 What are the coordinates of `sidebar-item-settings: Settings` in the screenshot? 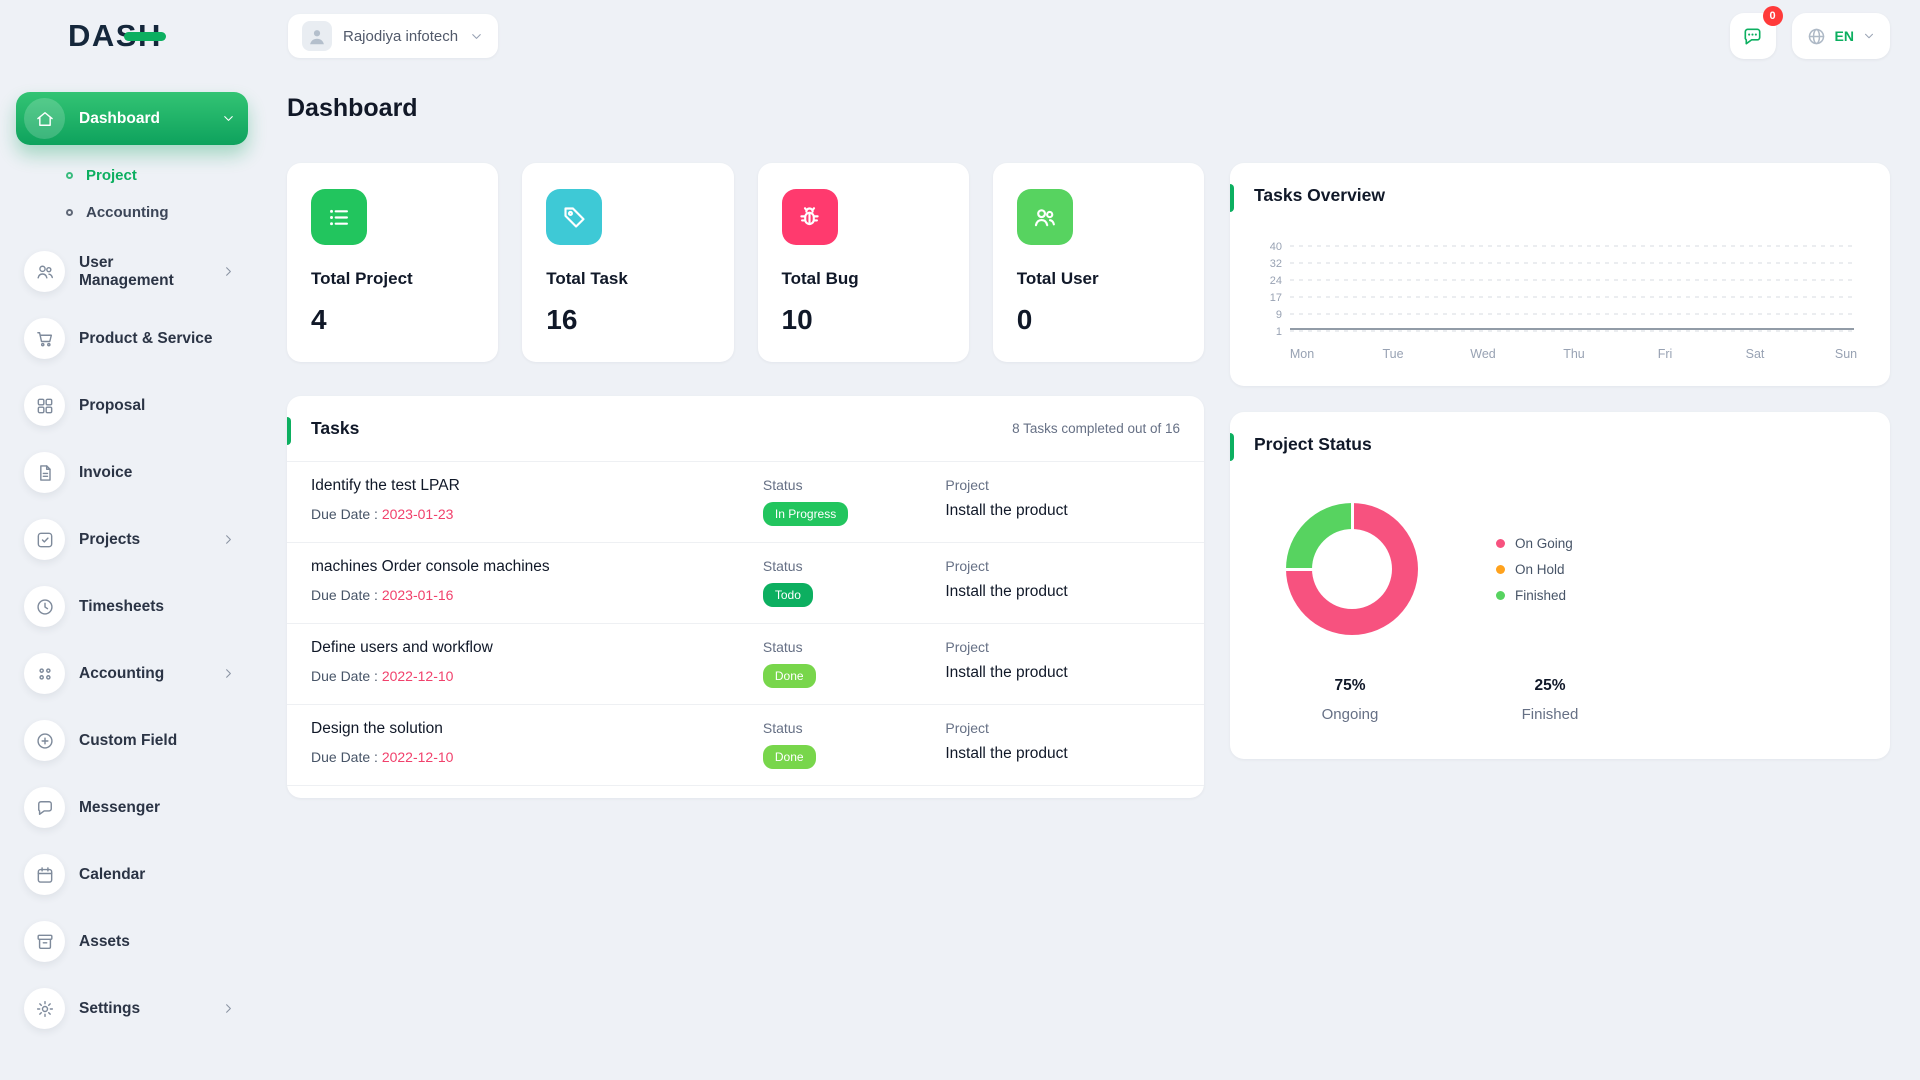 It's located at (132, 1008).